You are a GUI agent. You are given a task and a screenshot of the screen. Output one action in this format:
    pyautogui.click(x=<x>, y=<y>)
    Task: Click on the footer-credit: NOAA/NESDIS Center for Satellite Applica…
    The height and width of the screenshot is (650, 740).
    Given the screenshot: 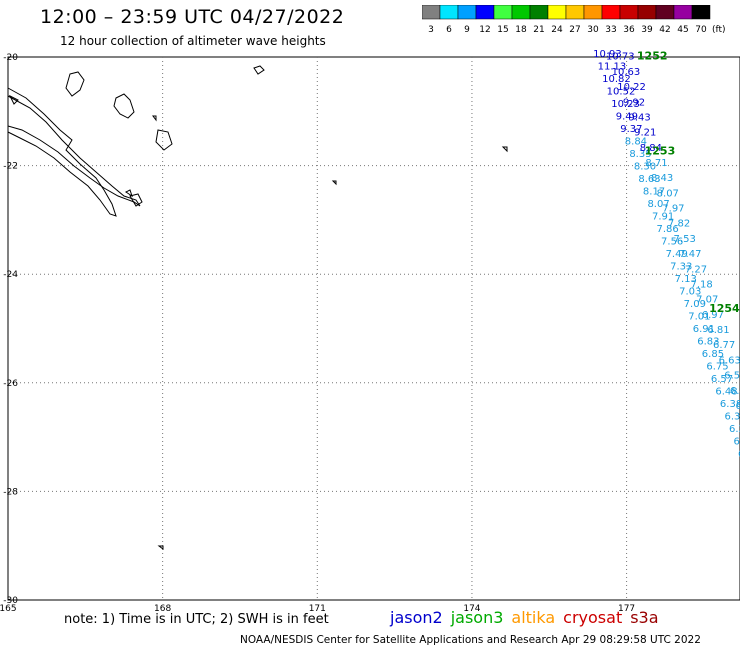 What is the action you would take?
    pyautogui.click(x=470, y=640)
    